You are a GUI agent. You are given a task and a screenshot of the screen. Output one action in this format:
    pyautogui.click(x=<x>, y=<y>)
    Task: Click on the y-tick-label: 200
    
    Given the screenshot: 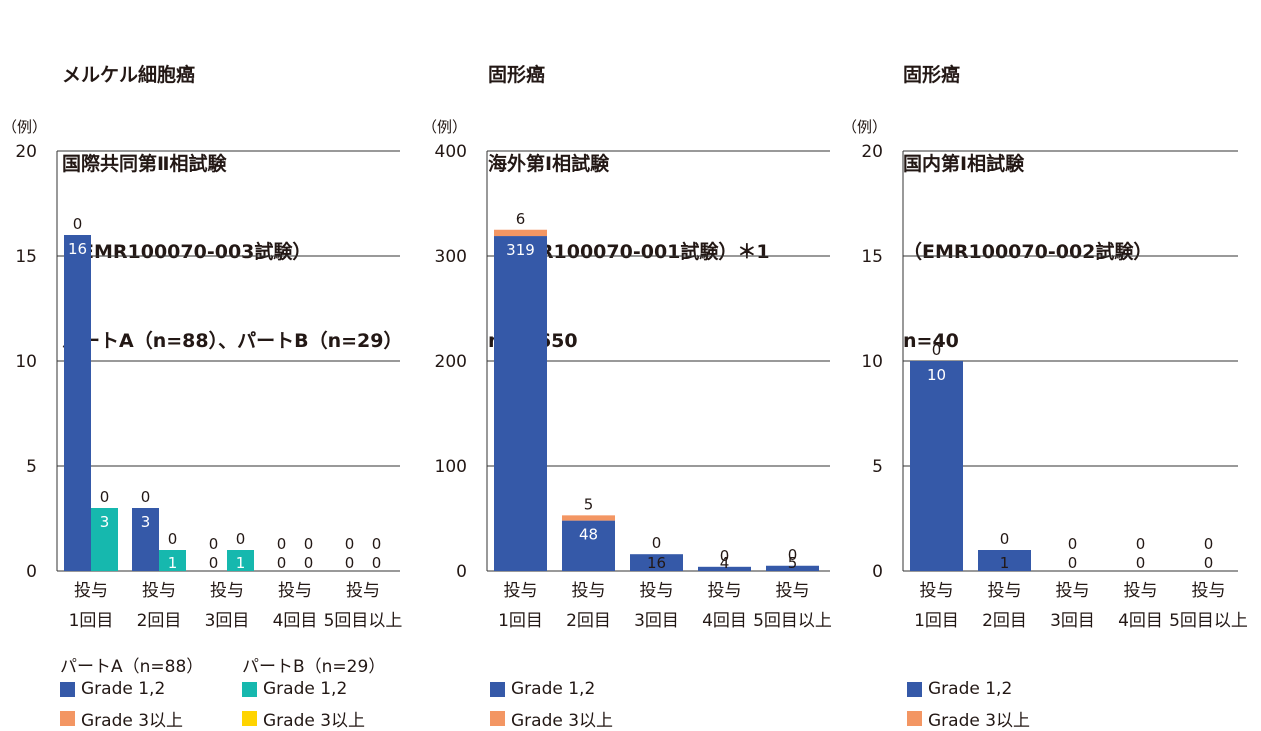 What is the action you would take?
    pyautogui.click(x=451, y=362)
    